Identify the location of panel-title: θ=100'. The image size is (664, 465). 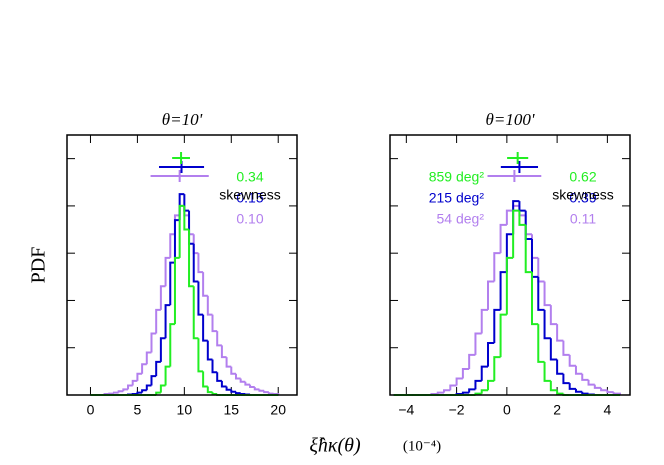
(510, 119).